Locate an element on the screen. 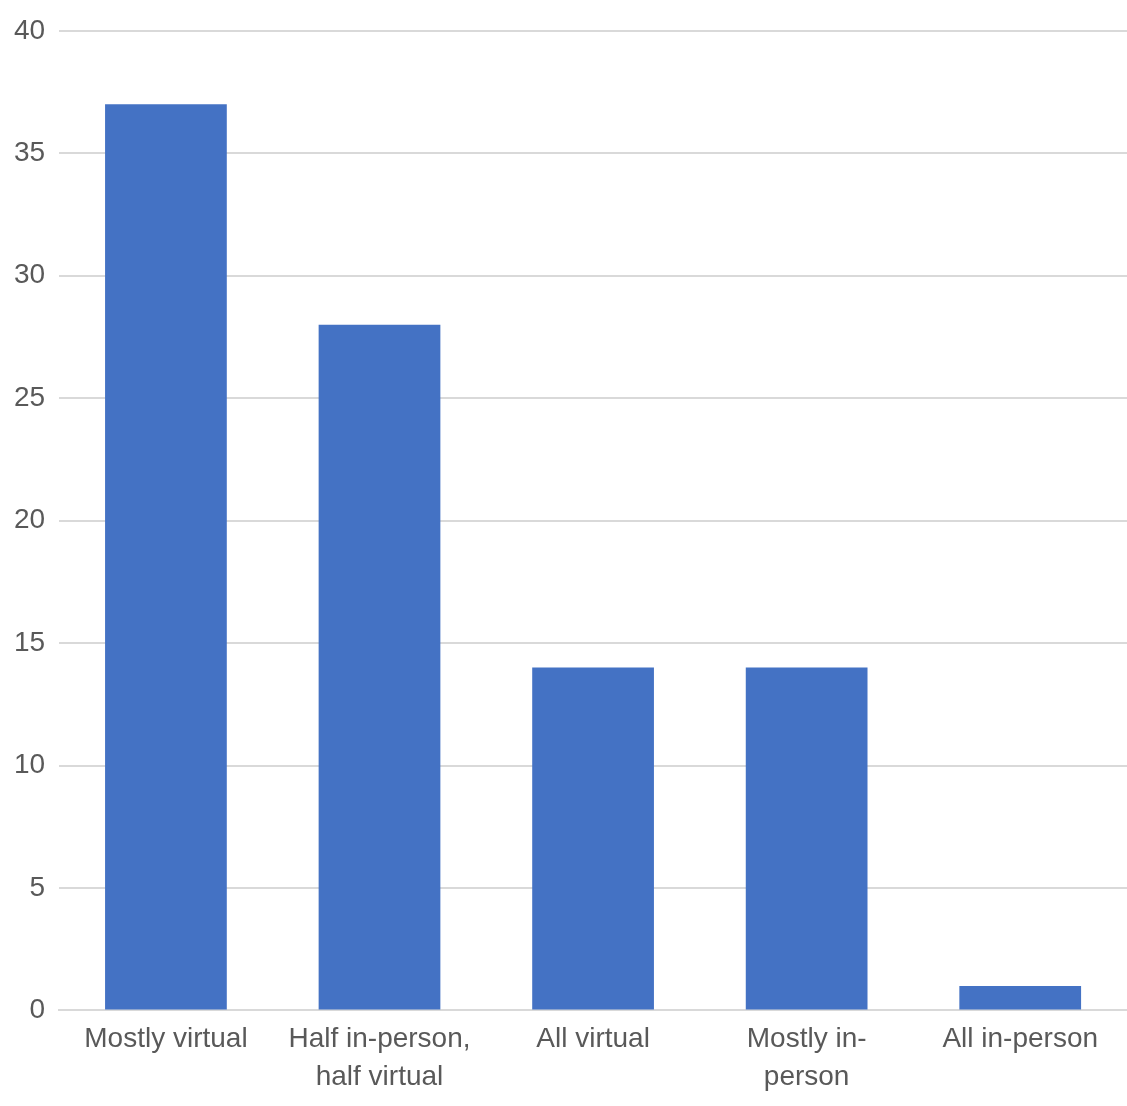 The width and height of the screenshot is (1127, 1106). y-tick-label: 30 is located at coordinates (29, 274).